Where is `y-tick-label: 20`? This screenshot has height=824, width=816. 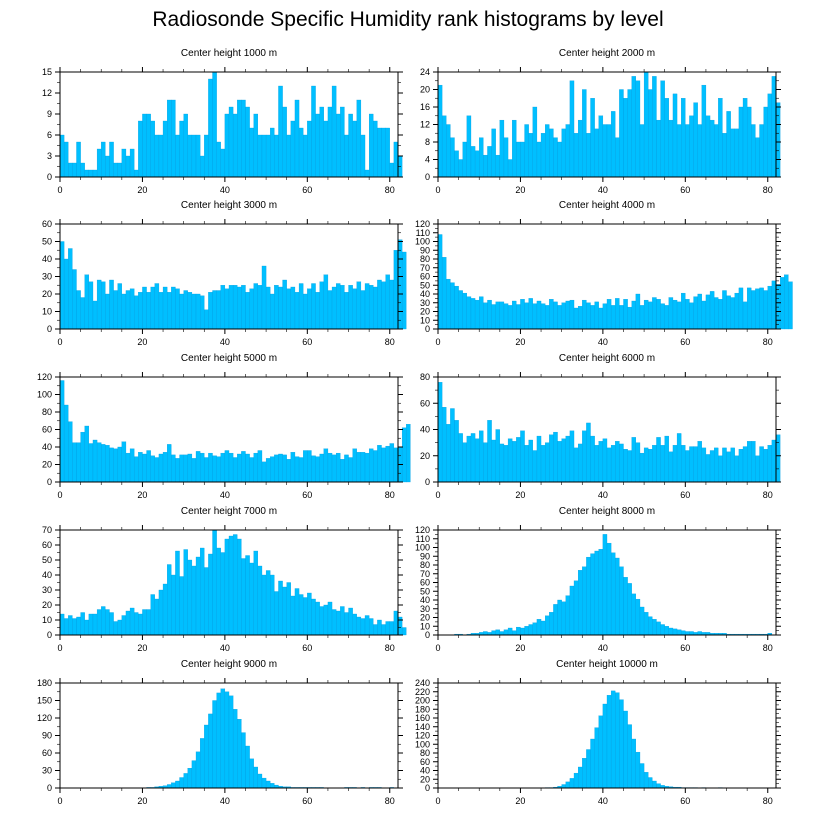 y-tick-label: 20 is located at coordinates (47, 294).